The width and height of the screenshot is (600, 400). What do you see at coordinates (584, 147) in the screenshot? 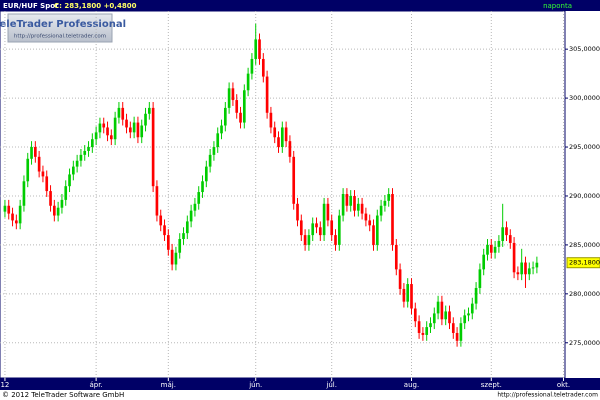
I see `y-tick-label: 295,0000` at bounding box center [584, 147].